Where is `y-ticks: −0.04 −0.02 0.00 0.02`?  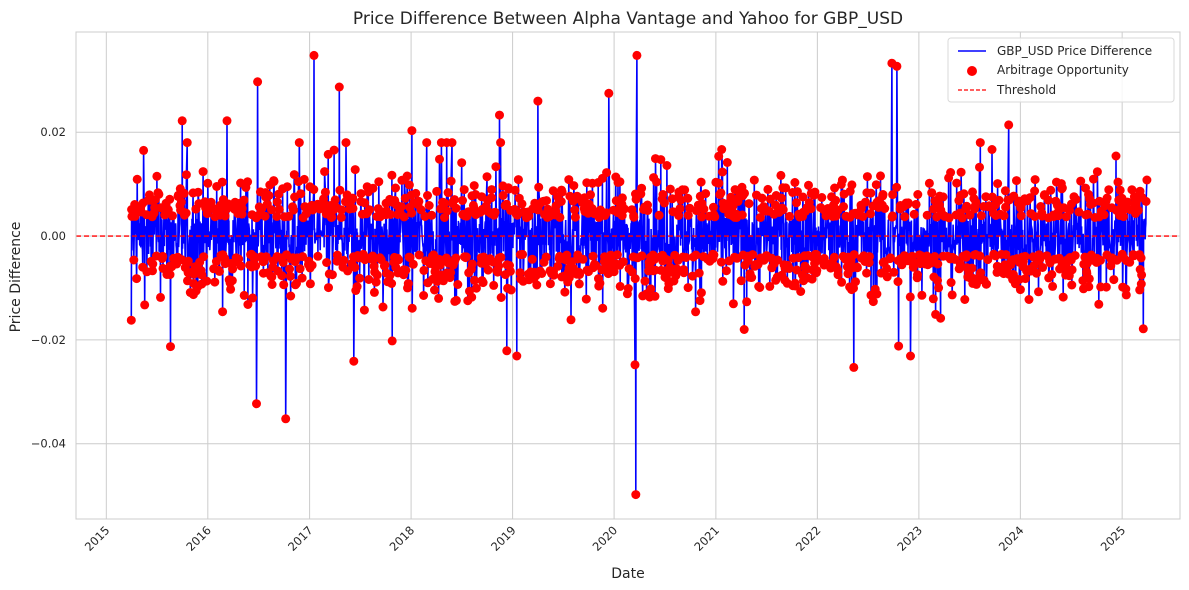
y-ticks: −0.04 −0.02 0.00 0.02 is located at coordinates (48, 288).